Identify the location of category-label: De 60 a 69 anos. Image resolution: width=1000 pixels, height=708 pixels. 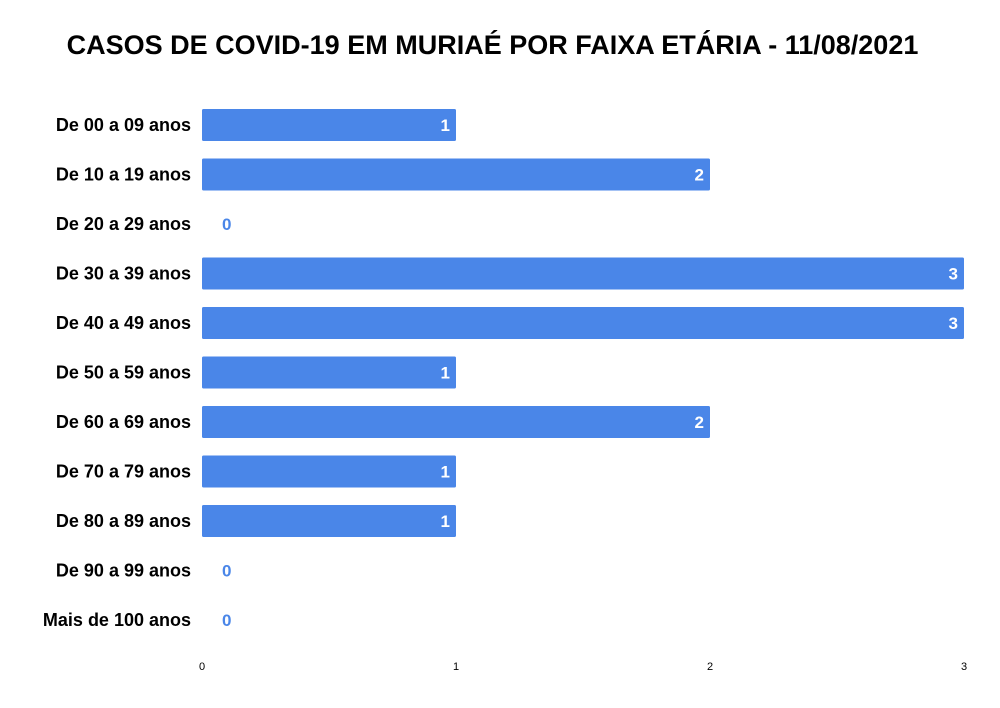
(123, 422).